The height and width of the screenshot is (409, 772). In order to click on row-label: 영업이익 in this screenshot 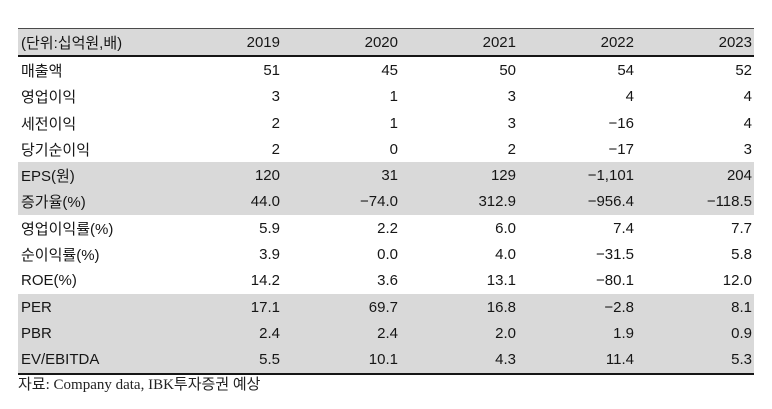, I will do `click(49, 98)`.